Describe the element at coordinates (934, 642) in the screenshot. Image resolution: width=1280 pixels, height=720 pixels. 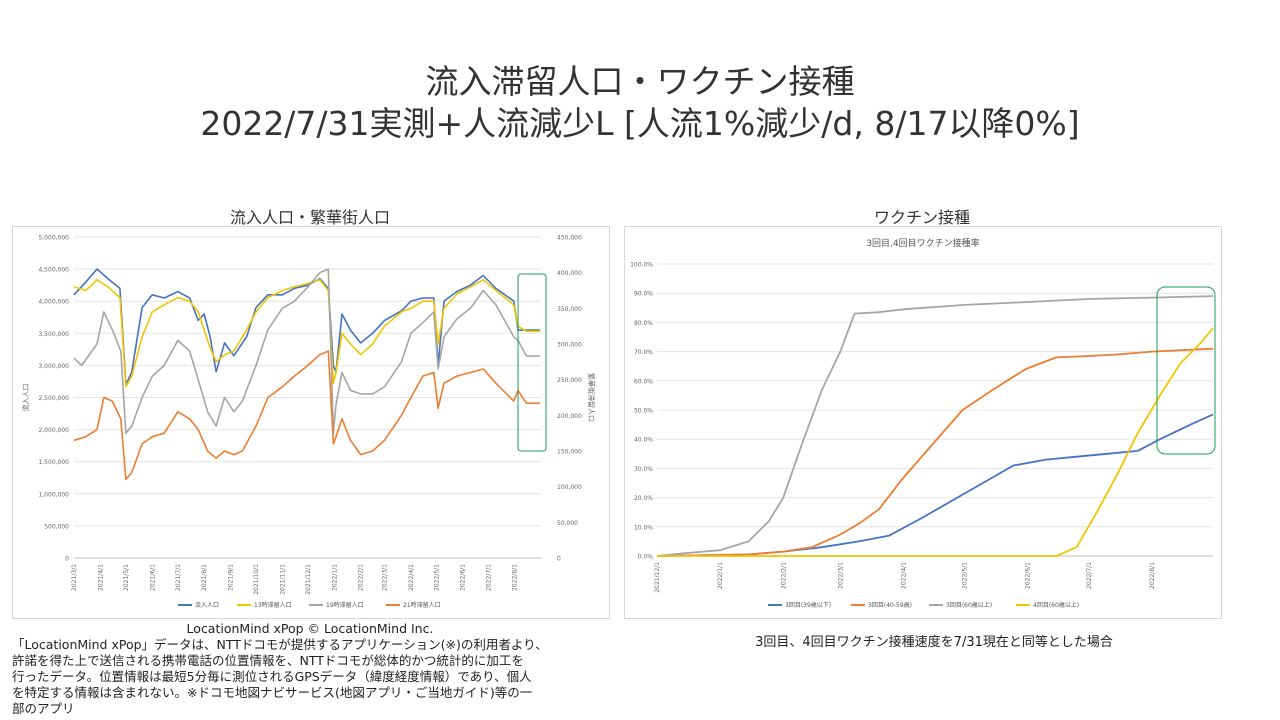
I see `vaccination-assumption-note: 3回目、4回目ワクチン接種速度を7/31現在と同等とした場合` at that location.